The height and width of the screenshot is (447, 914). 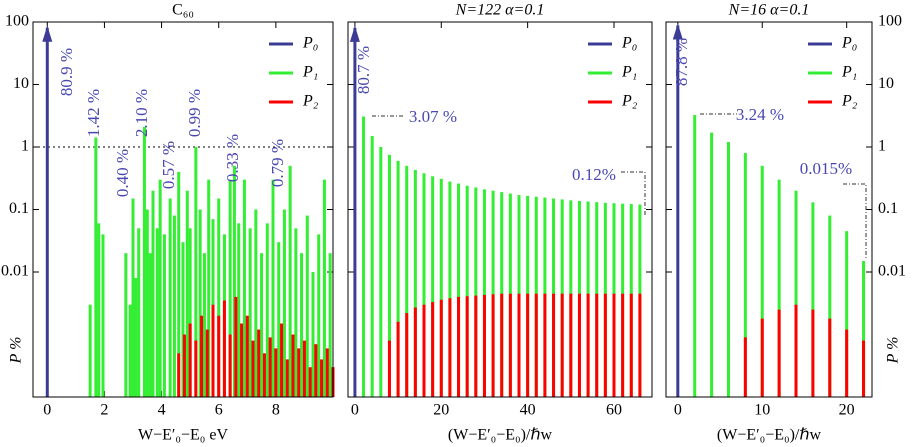 I want to click on annotation: 80.7 %, so click(x=363, y=70).